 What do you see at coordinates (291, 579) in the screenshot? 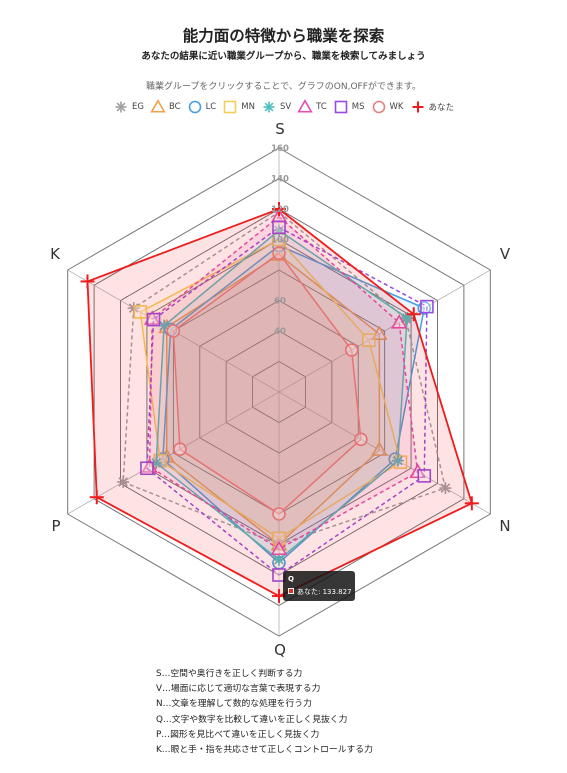
I see `tooltip-title: Q` at bounding box center [291, 579].